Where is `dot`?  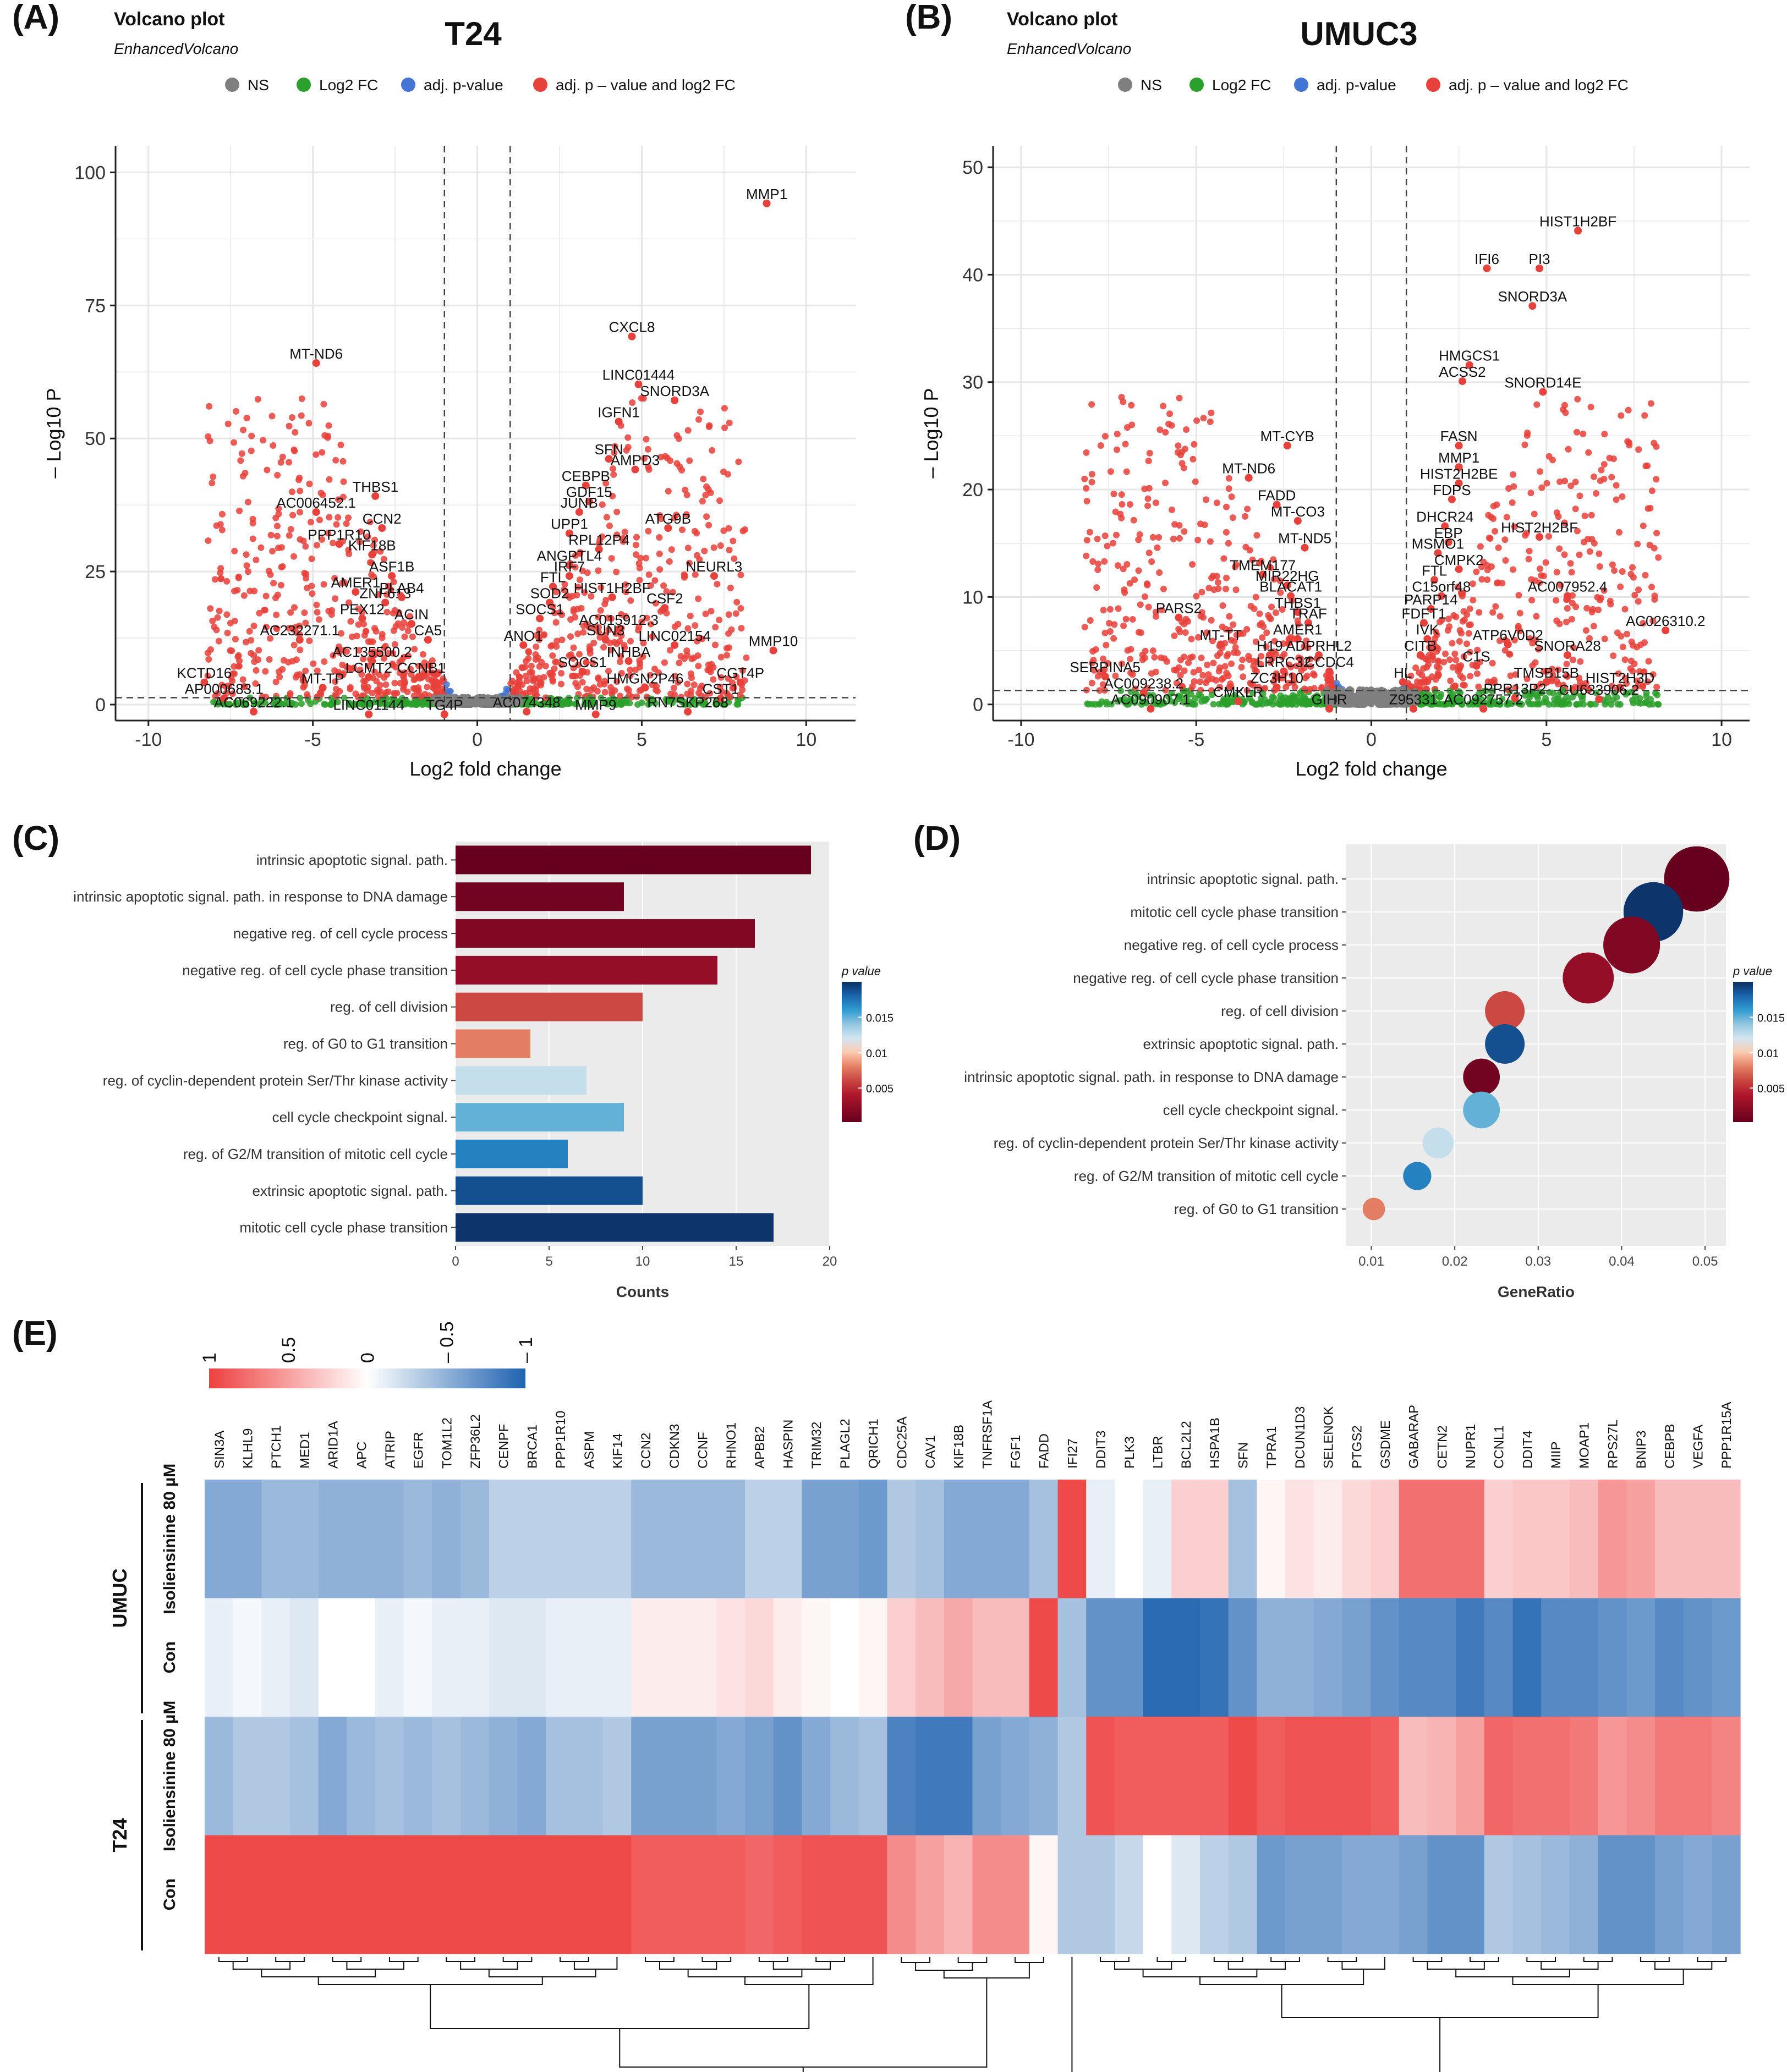
dot is located at coordinates (1505, 1044).